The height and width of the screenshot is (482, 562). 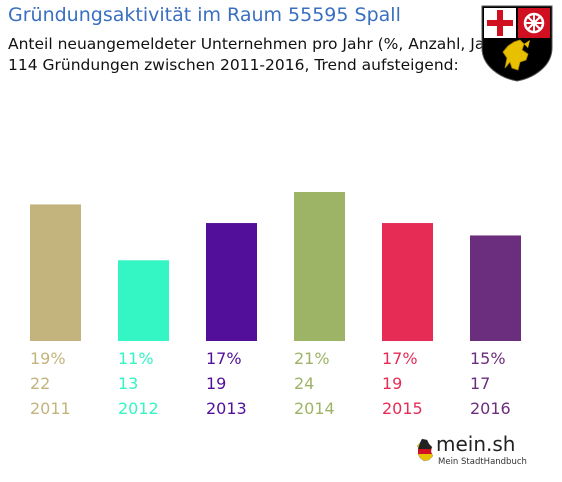 What do you see at coordinates (204, 15) in the screenshot?
I see `page-title: Gründungsaktivität im Raum 55595 Spall` at bounding box center [204, 15].